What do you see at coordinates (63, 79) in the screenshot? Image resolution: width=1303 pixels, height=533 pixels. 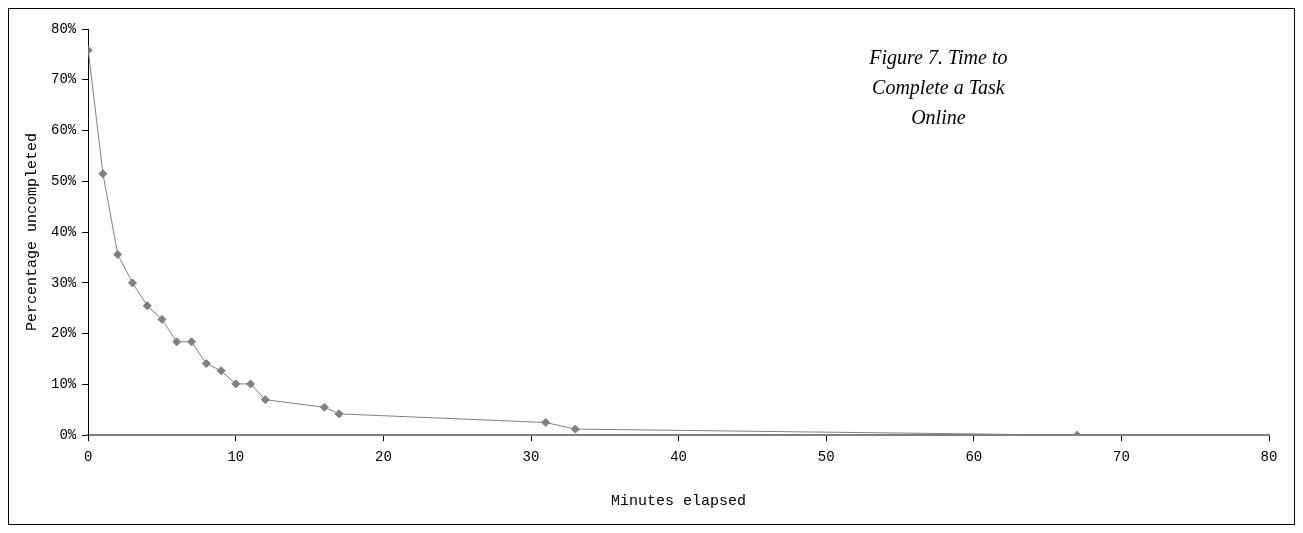 I see `y-tick-label: 70%` at bounding box center [63, 79].